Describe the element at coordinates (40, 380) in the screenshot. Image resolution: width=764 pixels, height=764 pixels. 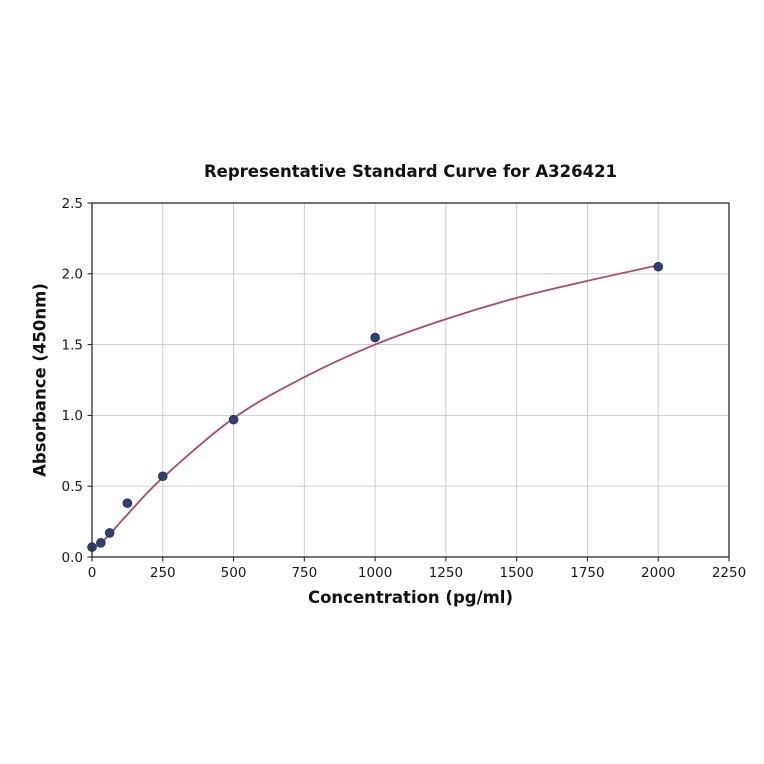
I see `y-axis-label: Absorbance (450nm)` at that location.